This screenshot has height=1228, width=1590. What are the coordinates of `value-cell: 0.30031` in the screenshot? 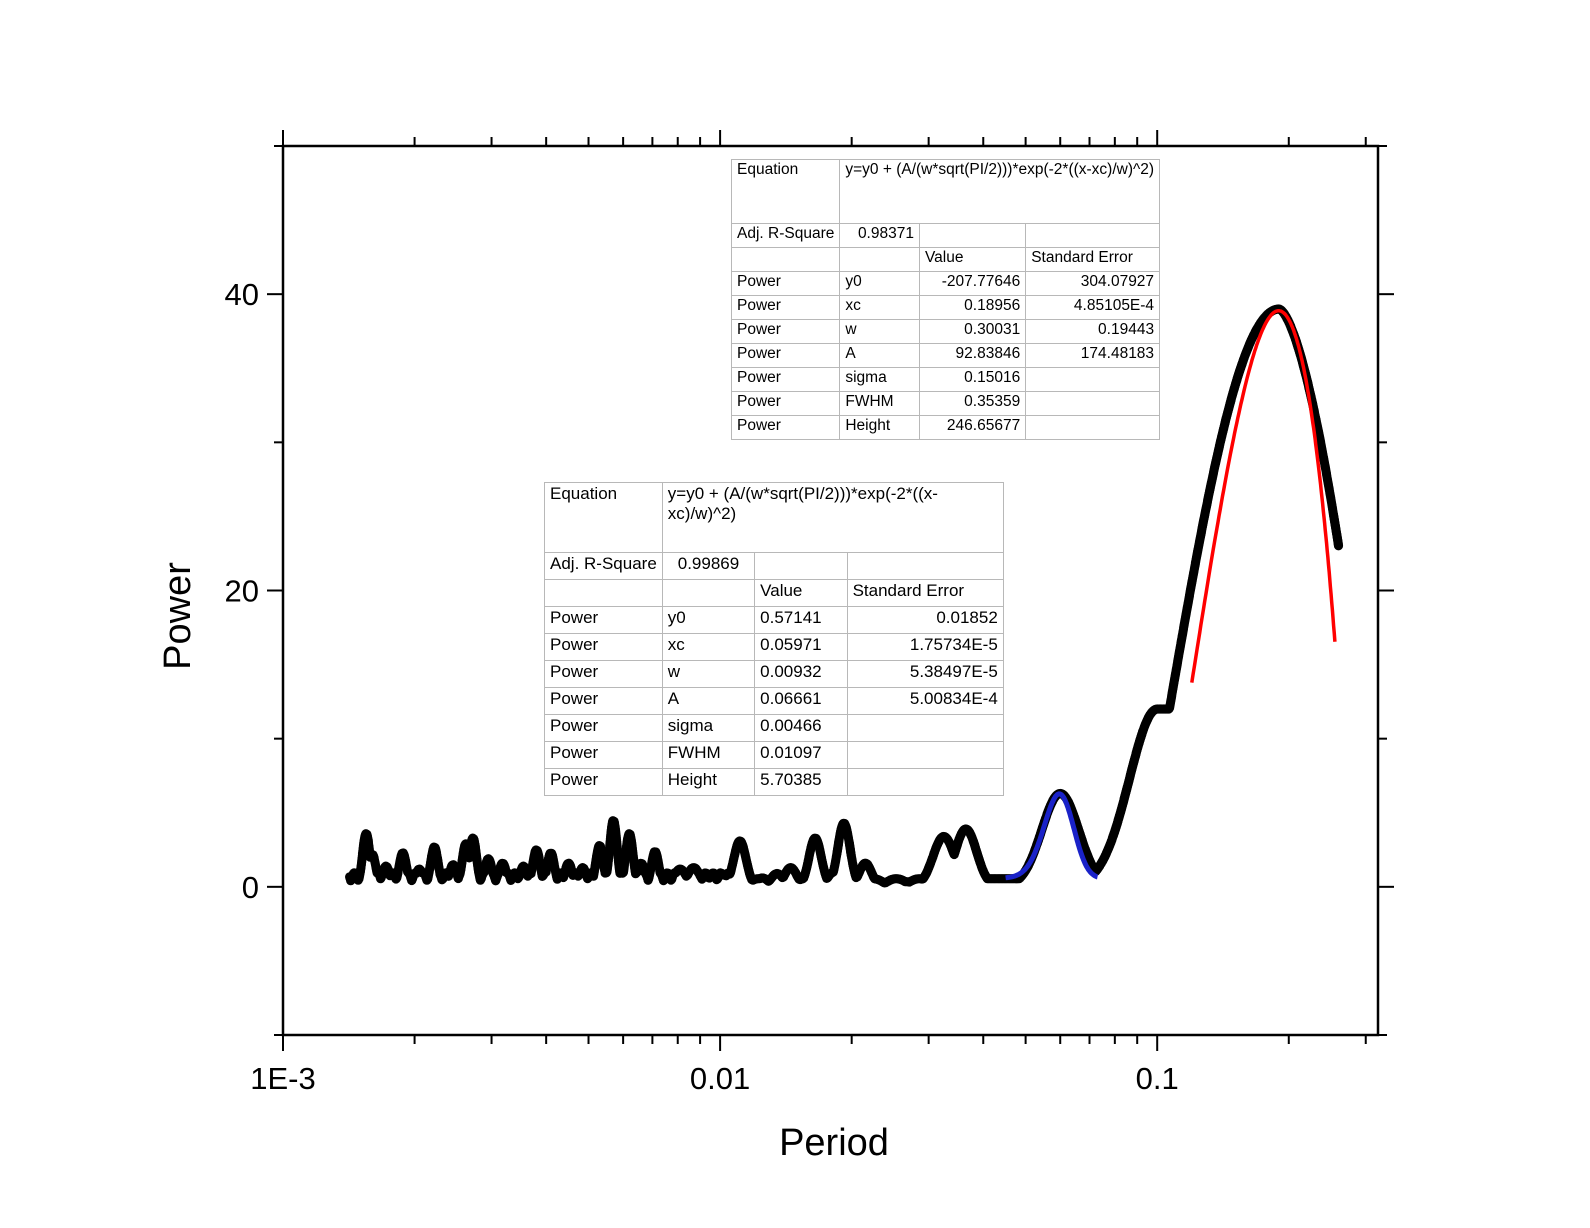 It's located at (972, 331).